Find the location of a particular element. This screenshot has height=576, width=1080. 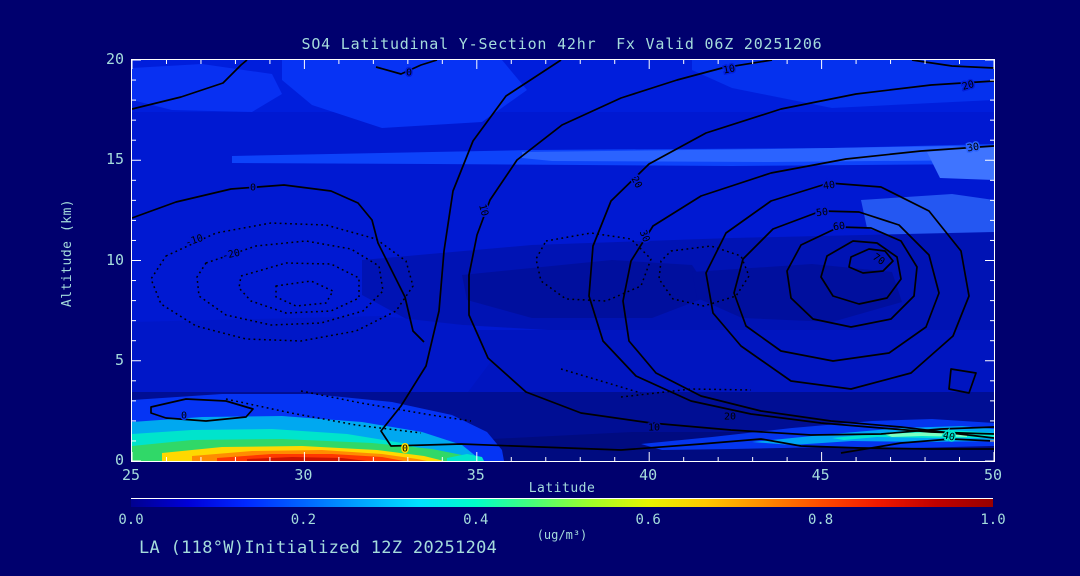

contour-label: 50 is located at coordinates (821, 213).